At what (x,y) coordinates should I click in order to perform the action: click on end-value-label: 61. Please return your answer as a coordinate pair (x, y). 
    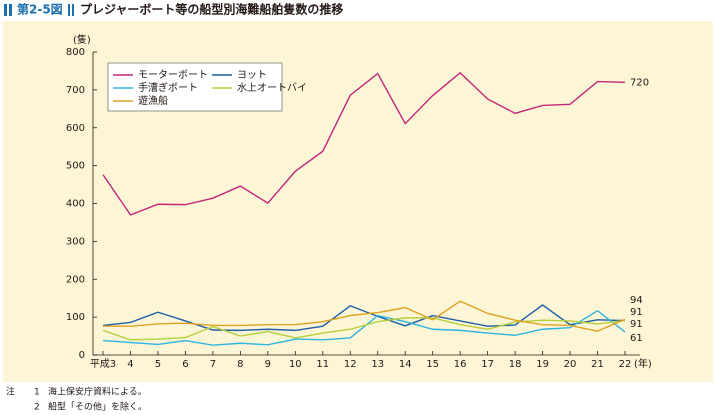
    Looking at the image, I should click on (636, 338).